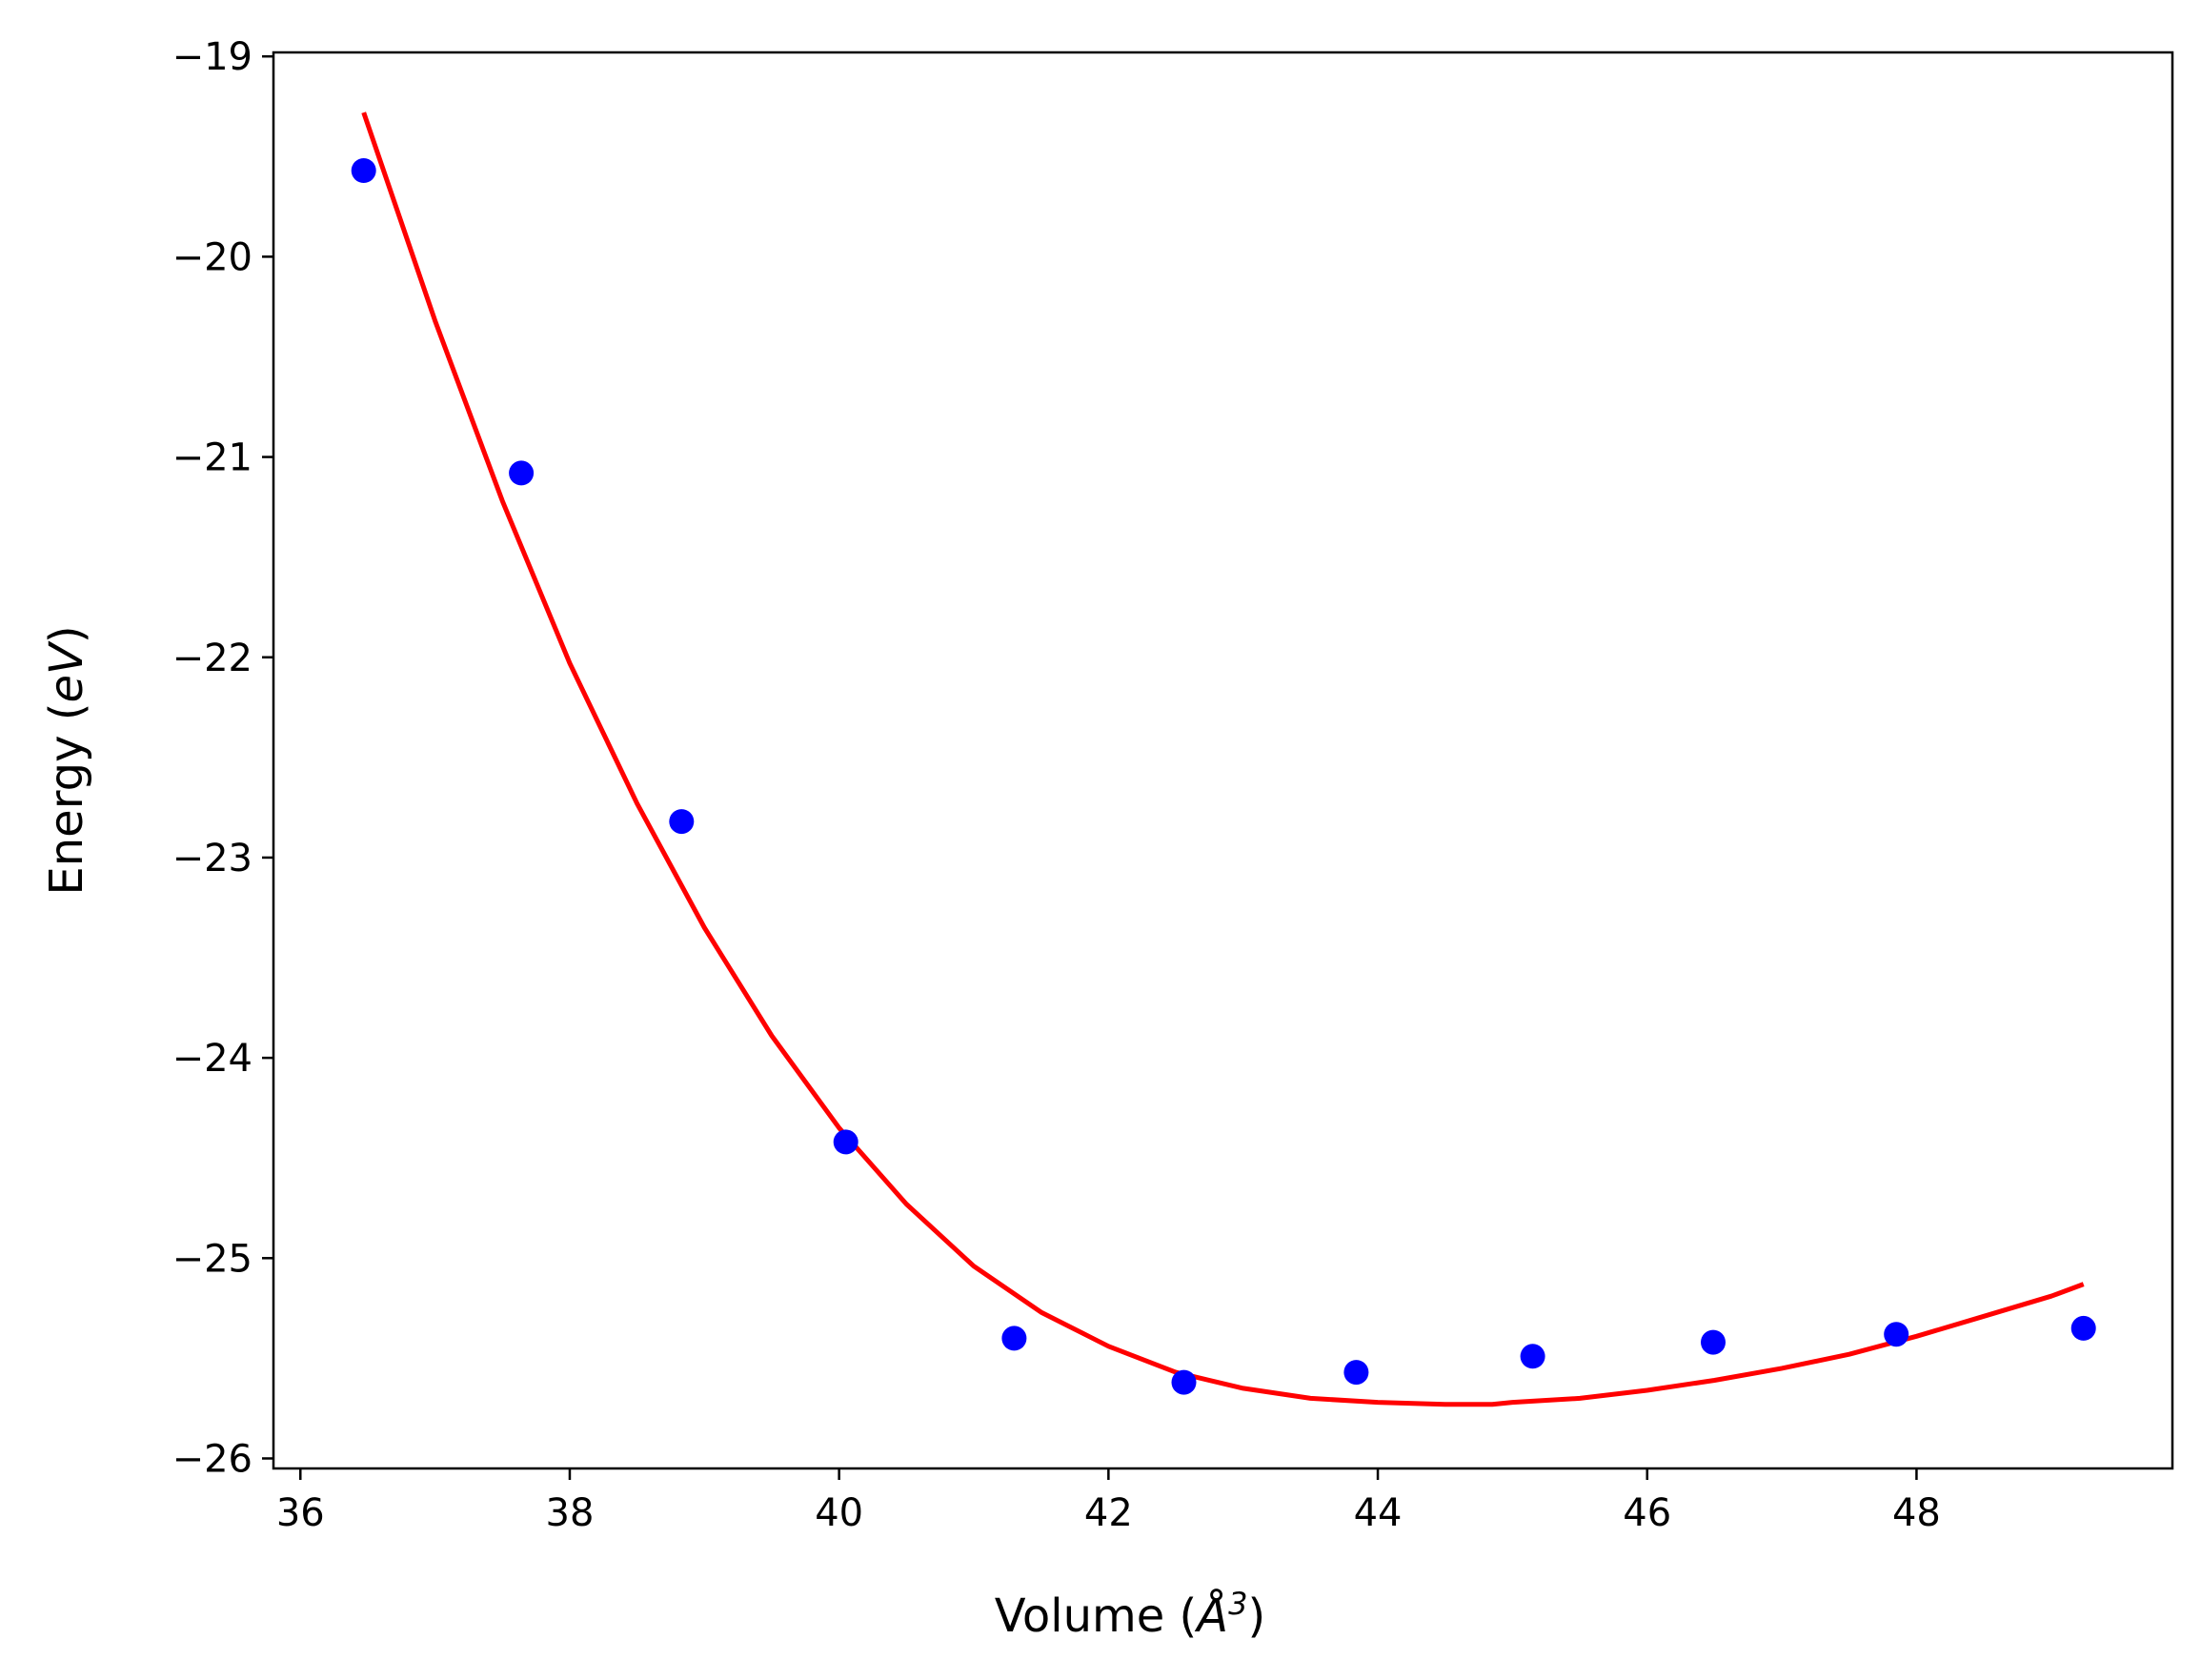 The width and height of the screenshot is (2201, 1680). Describe the element at coordinates (212, 1059) in the screenshot. I see `y-tick-label: −24` at that location.